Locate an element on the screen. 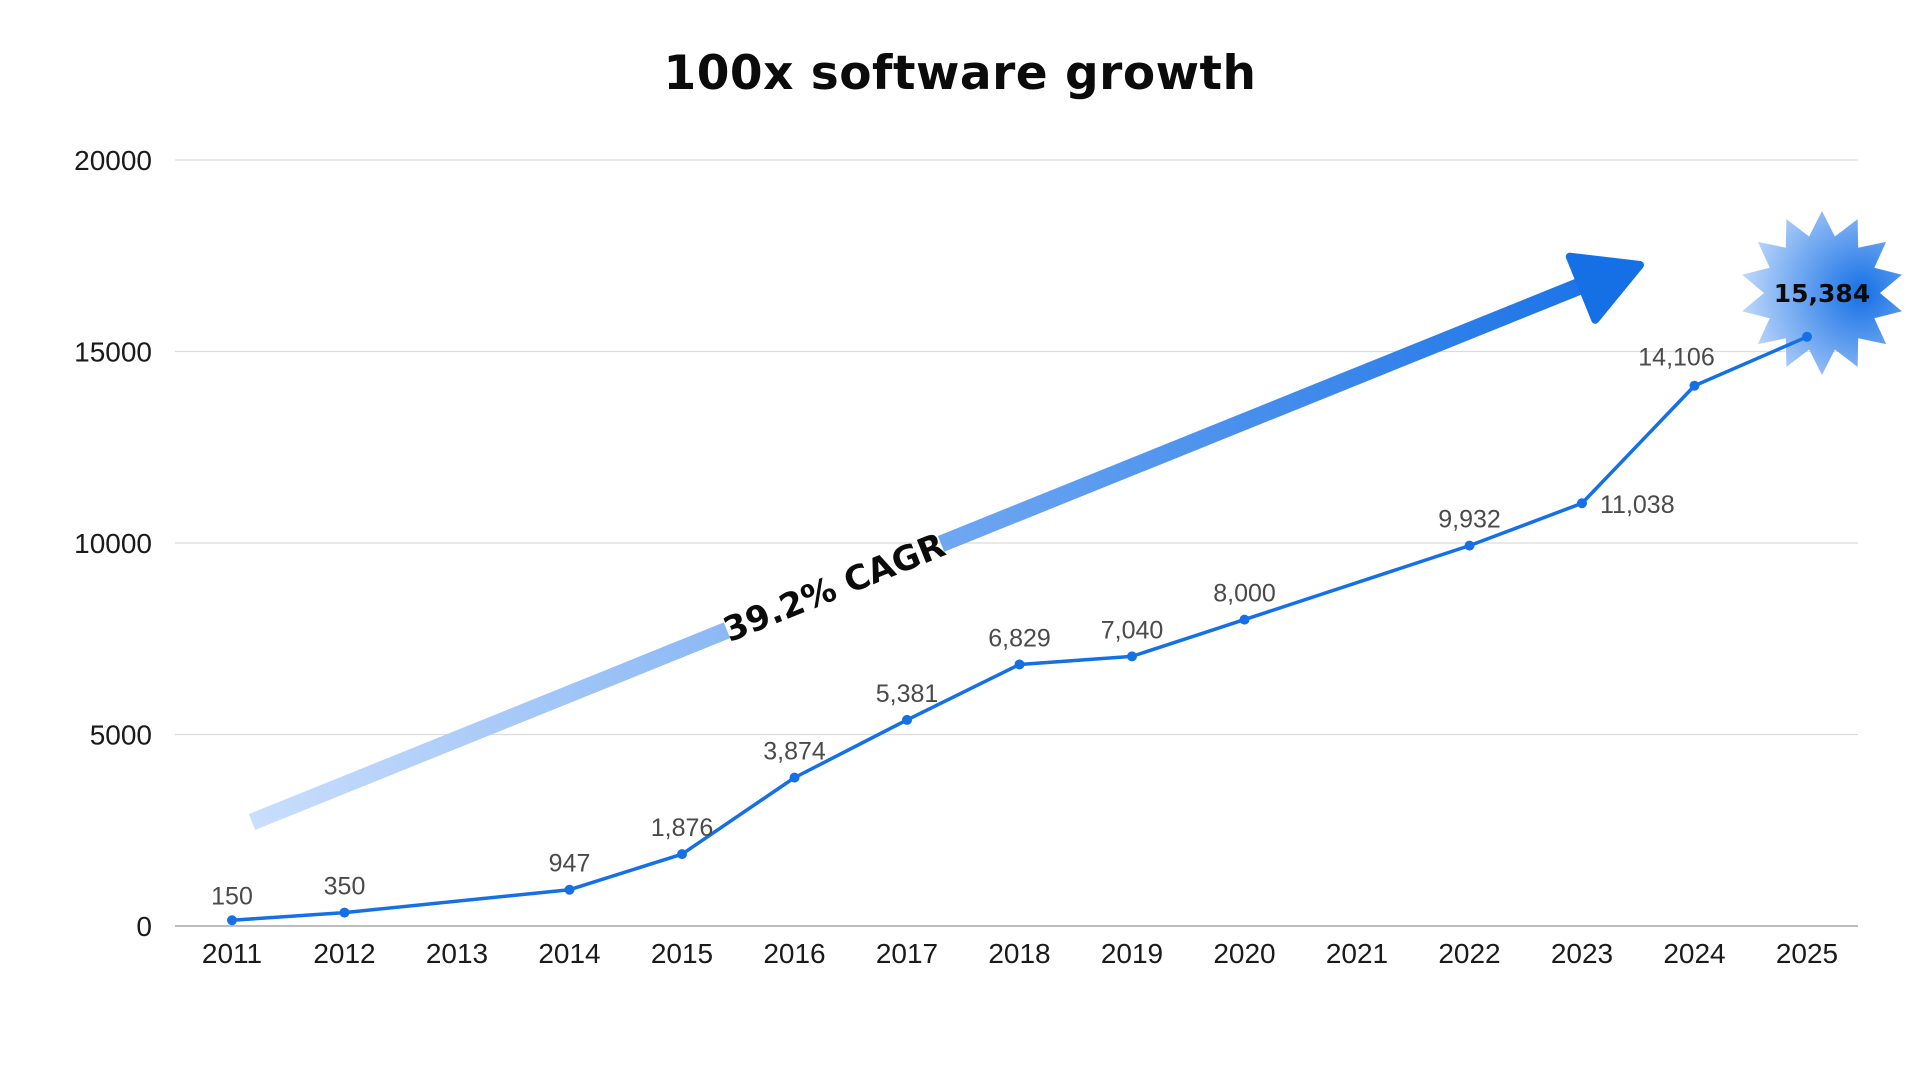  data-label: 11,038 is located at coordinates (1637, 505).